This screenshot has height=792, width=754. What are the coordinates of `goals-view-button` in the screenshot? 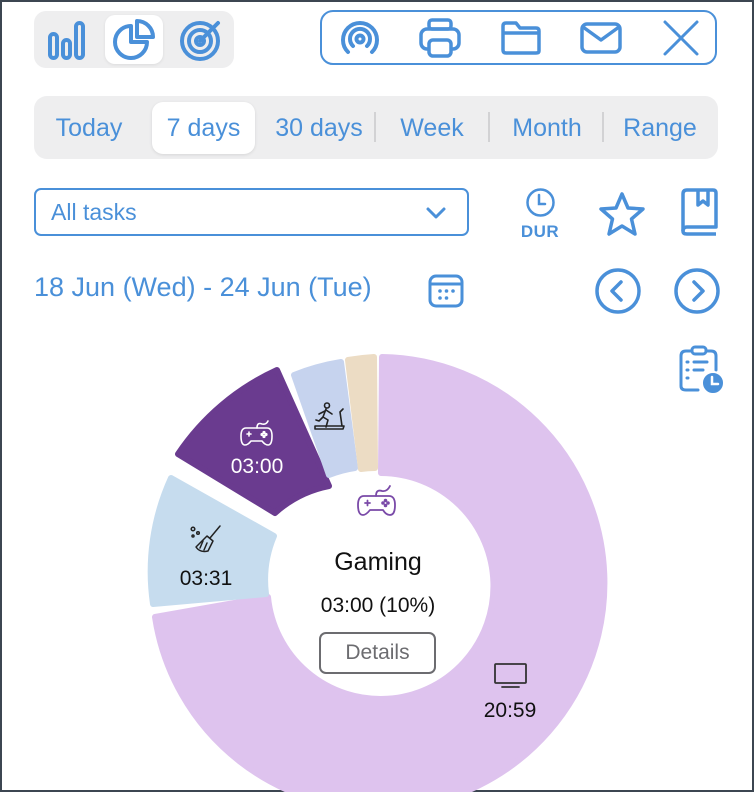 It's located at (201, 39).